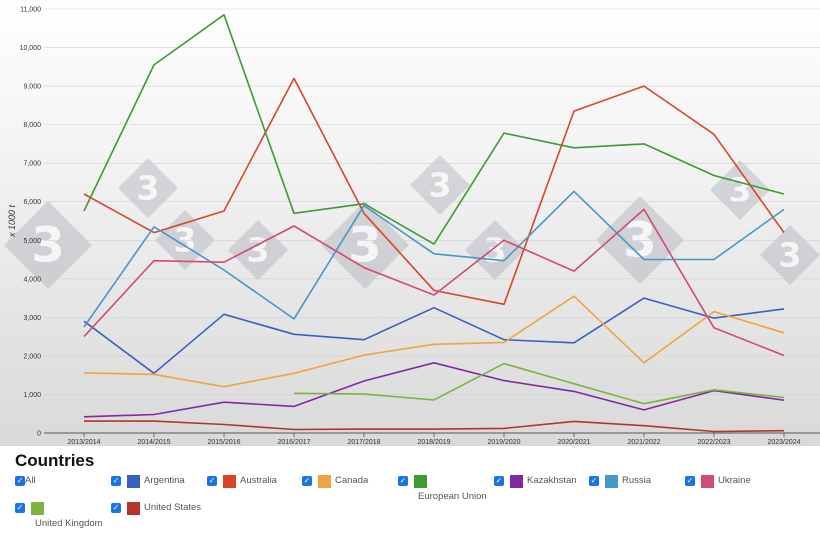  I want to click on y-tick-label: 10,000, so click(31, 48).